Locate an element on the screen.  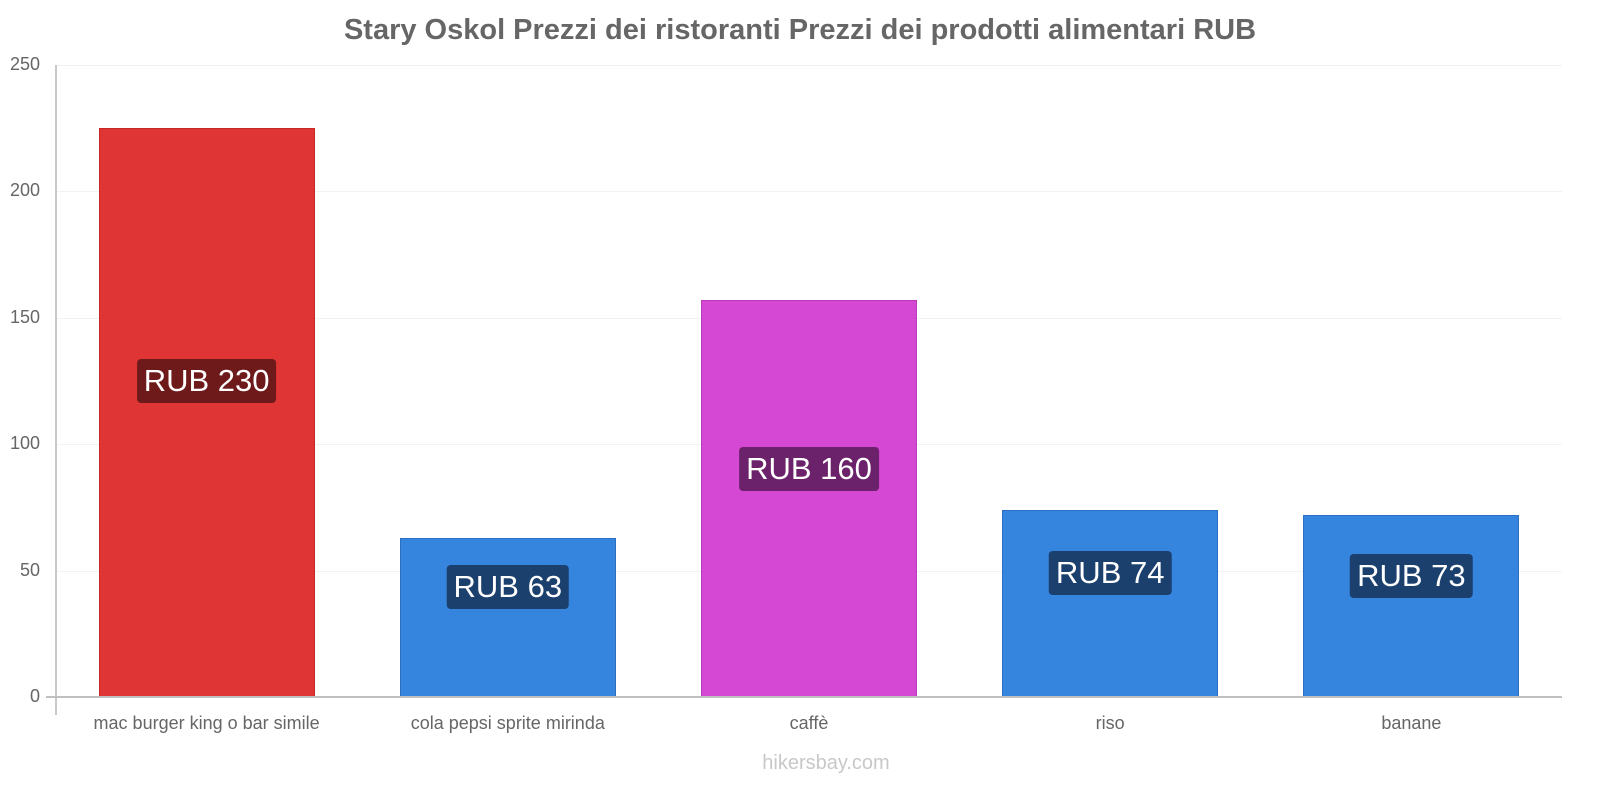
y-tick-label: 0 is located at coordinates (34, 696).